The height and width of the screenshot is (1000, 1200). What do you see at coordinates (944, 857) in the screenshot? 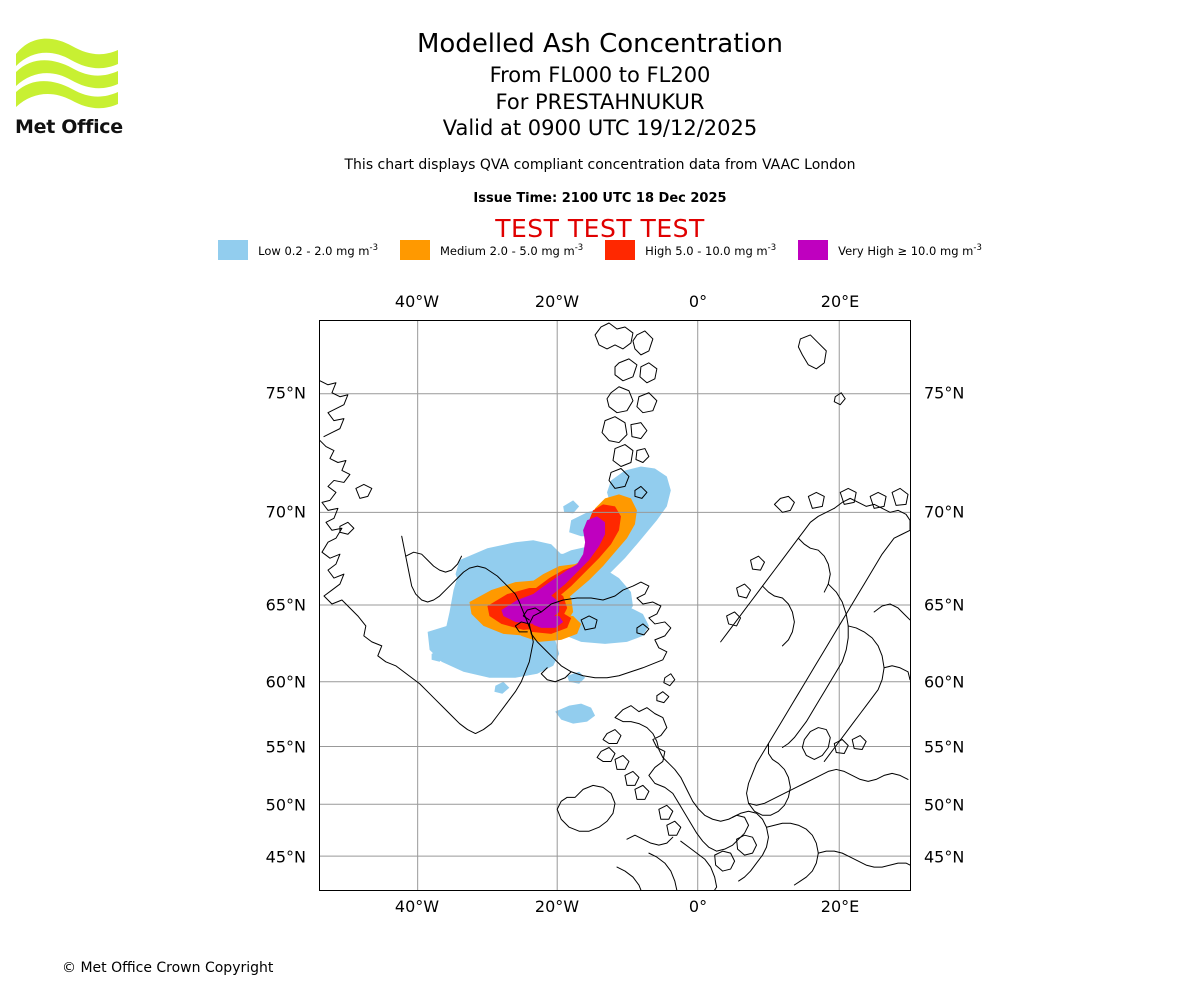
I see `lat-tick-right-6: 45°N` at bounding box center [944, 857].